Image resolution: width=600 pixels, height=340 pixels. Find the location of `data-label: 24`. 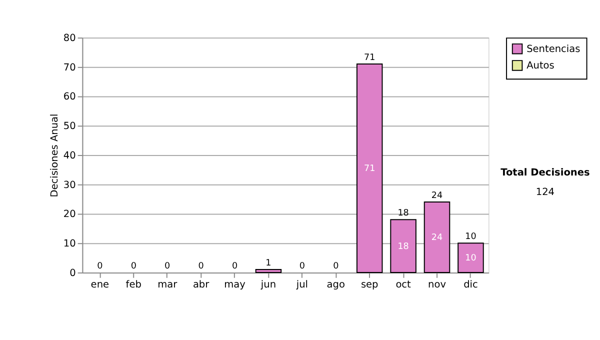

data-label: 24 is located at coordinates (437, 238).